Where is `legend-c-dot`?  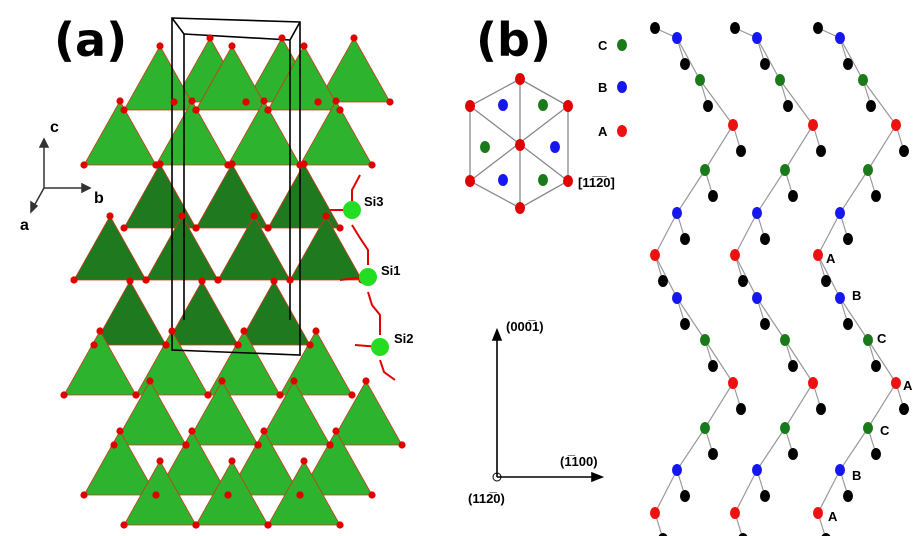 legend-c-dot is located at coordinates (622, 45).